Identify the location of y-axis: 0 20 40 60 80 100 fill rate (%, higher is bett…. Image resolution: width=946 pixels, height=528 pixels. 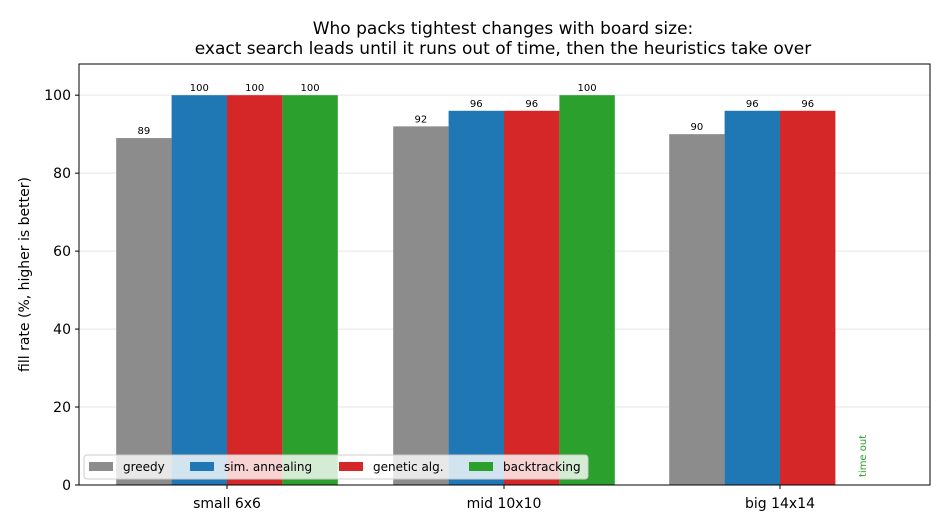
(48, 291).